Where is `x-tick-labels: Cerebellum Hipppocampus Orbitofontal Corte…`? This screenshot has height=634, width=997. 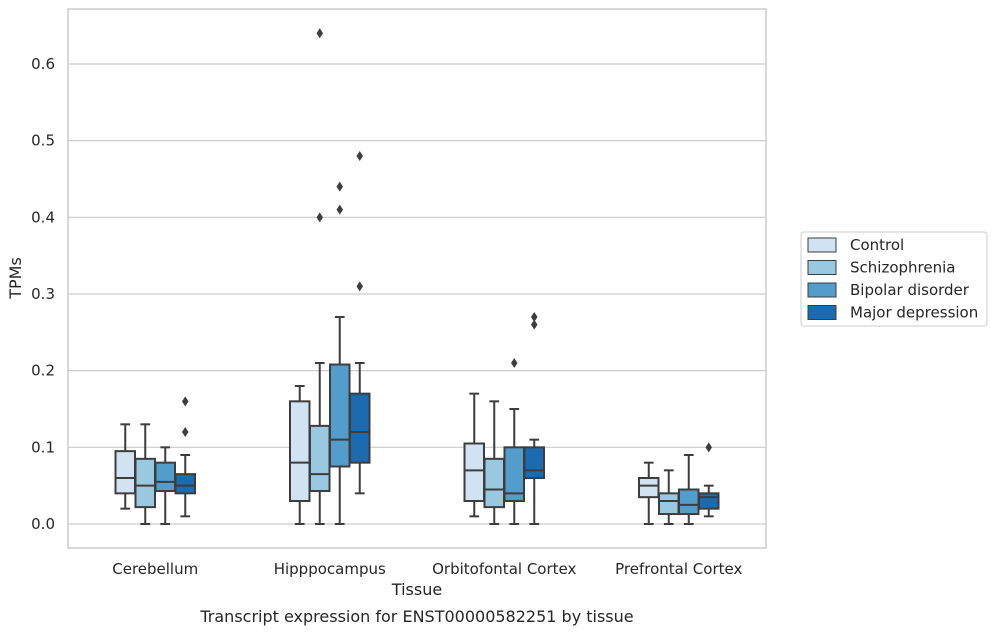
x-tick-labels: Cerebellum Hipppocampus Orbitofontal Corte… is located at coordinates (427, 569).